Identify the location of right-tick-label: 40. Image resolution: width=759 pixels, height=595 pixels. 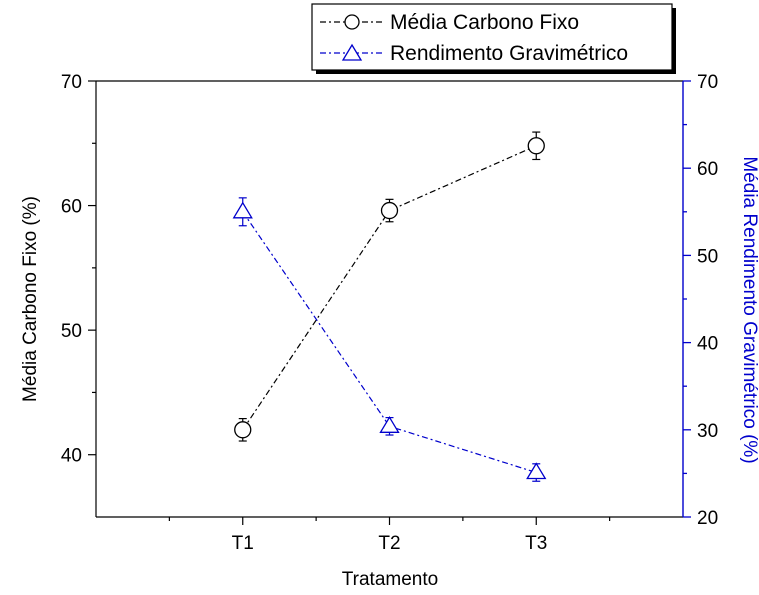
(707, 344).